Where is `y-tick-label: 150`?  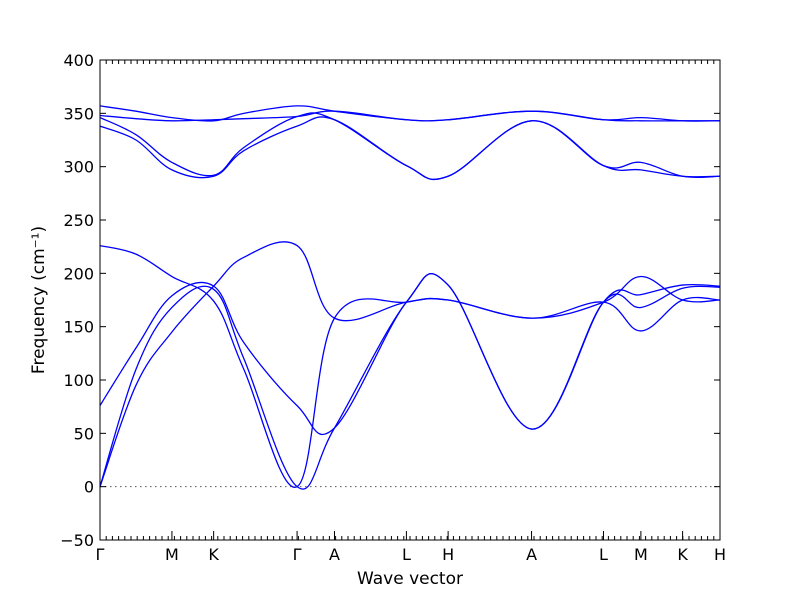 y-tick-label: 150 is located at coordinates (78, 327).